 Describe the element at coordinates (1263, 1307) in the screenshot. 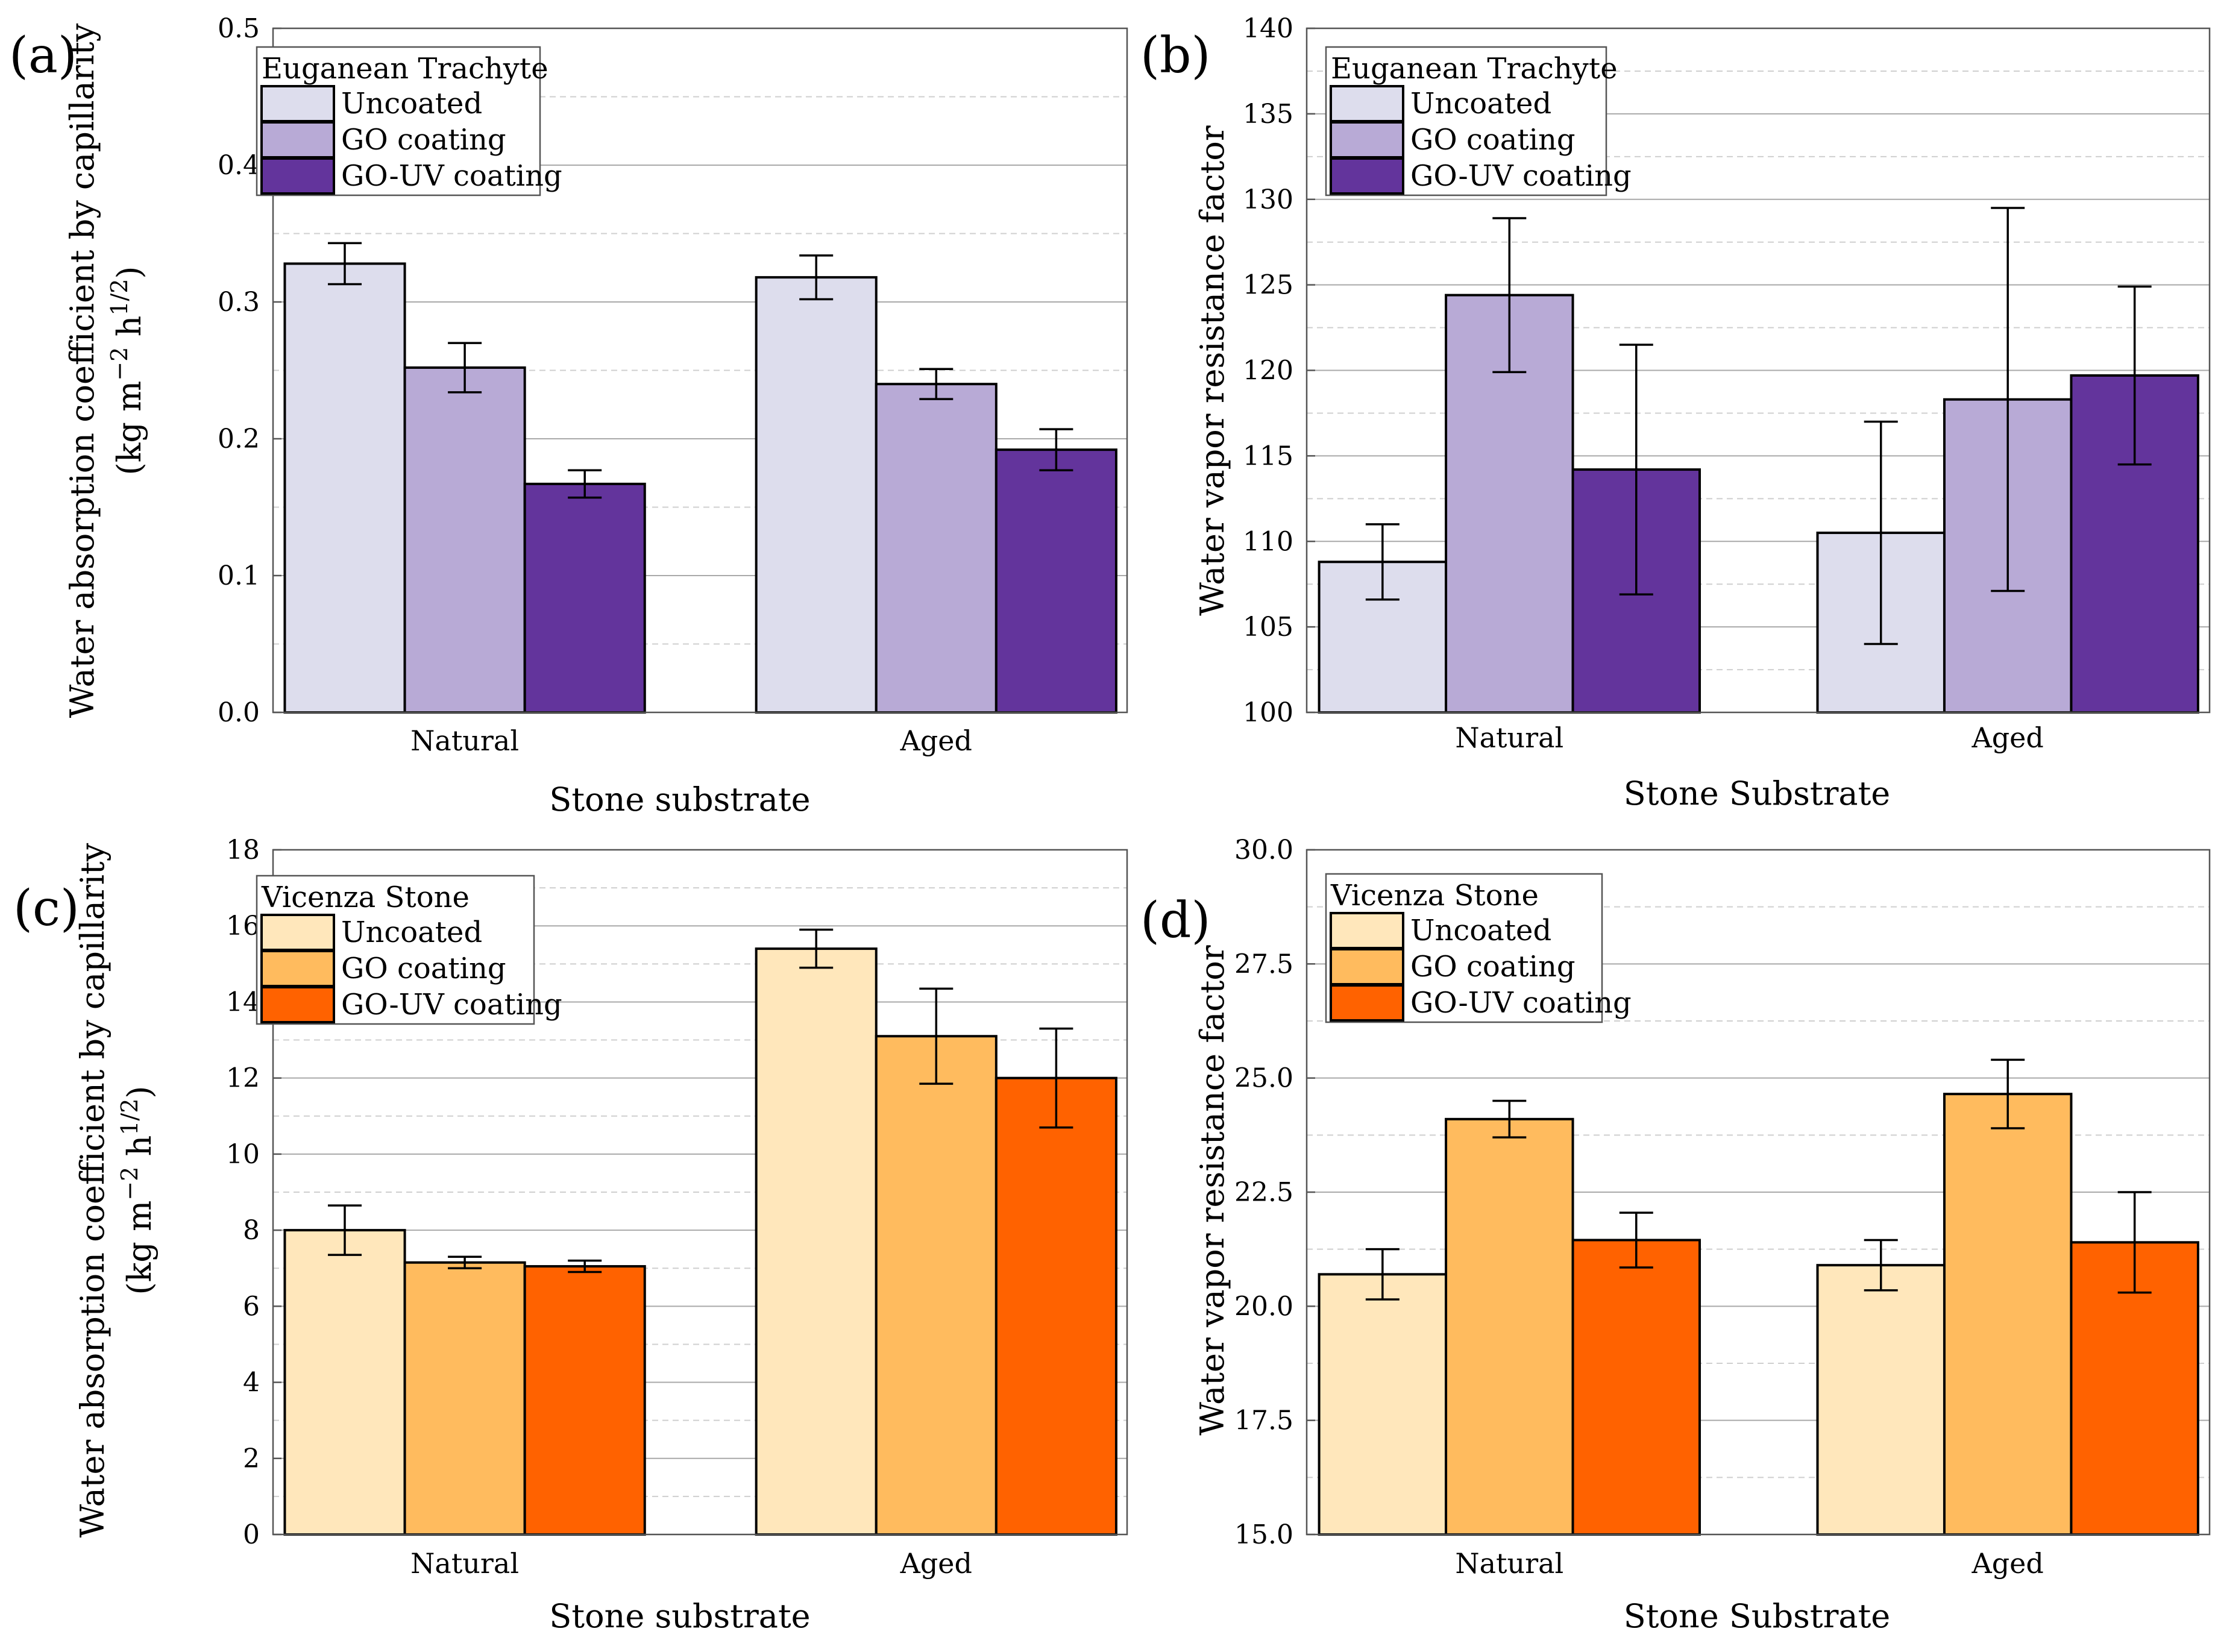

I see `y-tick-label: 20.0` at that location.